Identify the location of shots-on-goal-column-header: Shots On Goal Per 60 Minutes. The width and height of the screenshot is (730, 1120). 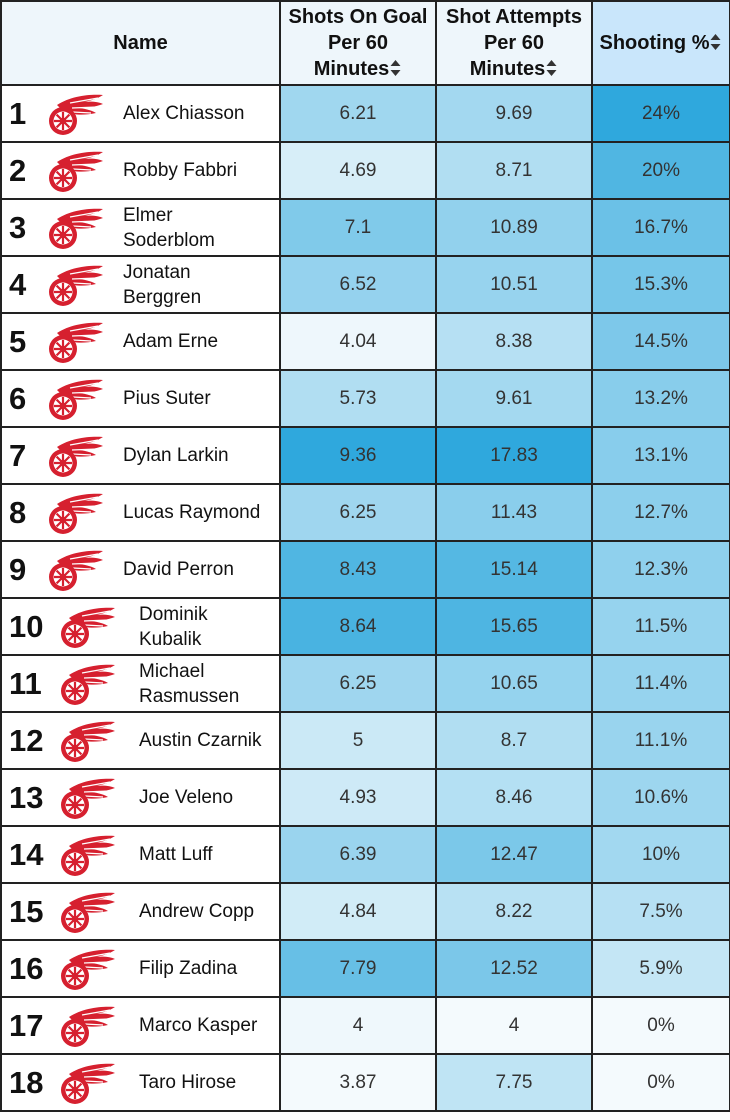
(358, 43).